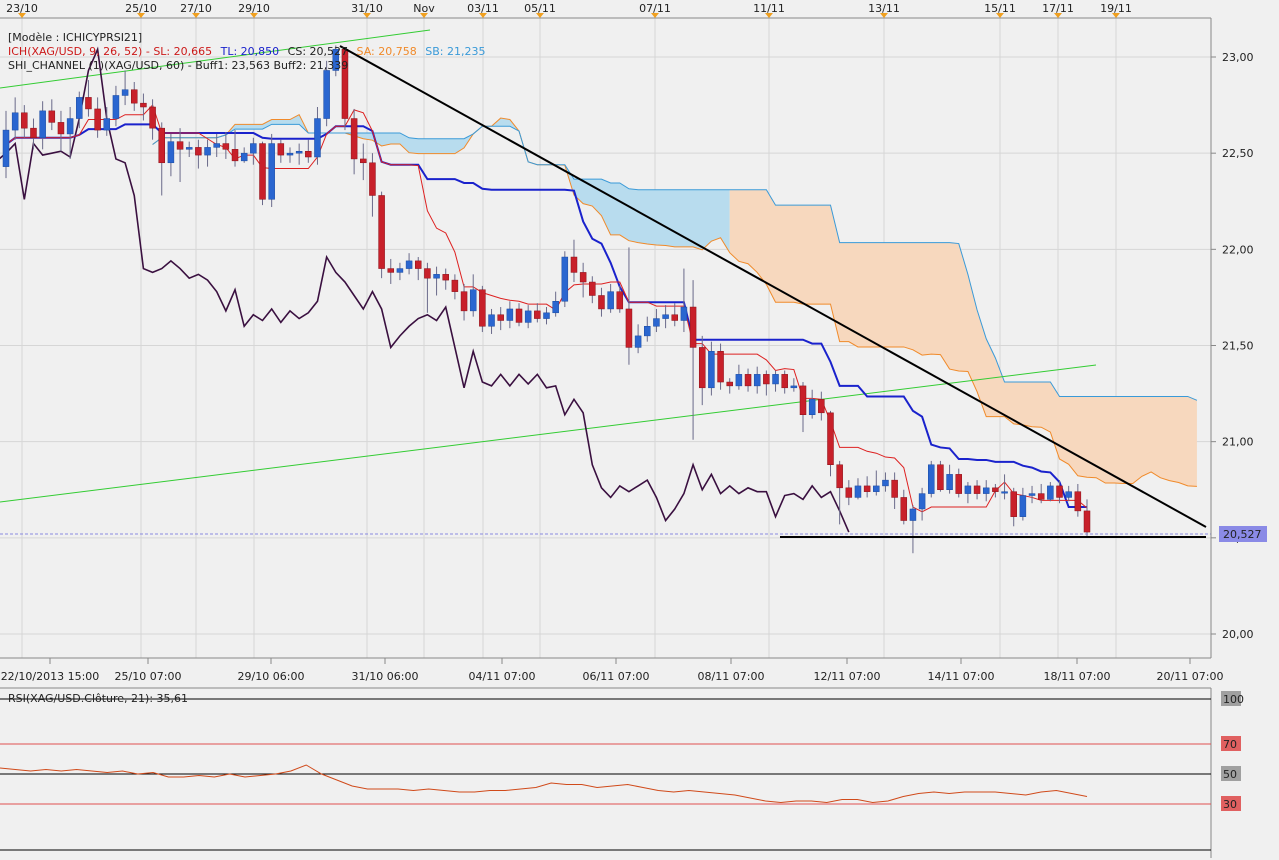 The height and width of the screenshot is (860, 1279). What do you see at coordinates (1238, 442) in the screenshot?
I see `price-tick-label: 21,00` at bounding box center [1238, 442].